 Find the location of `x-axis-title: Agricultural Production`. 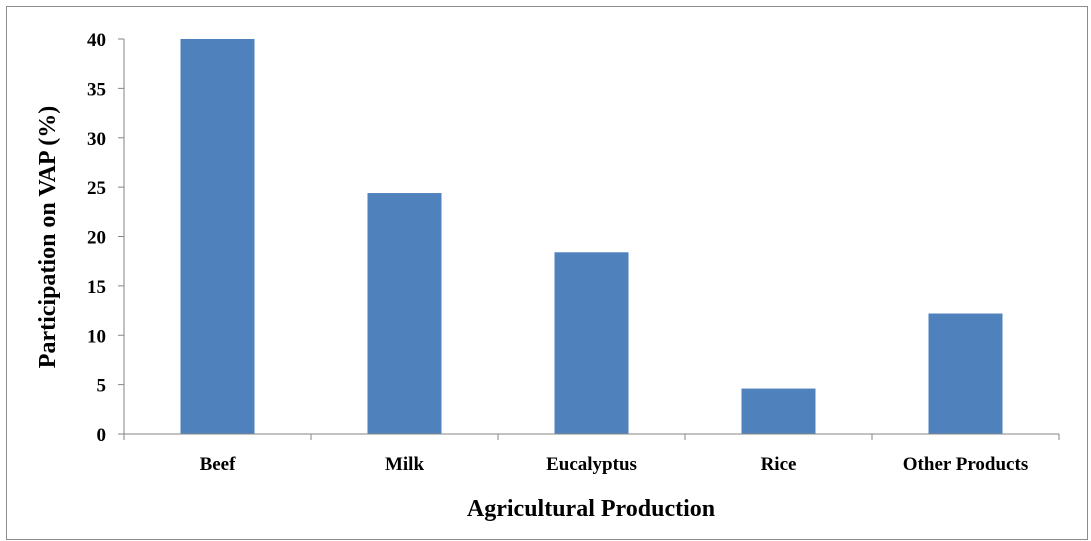

x-axis-title: Agricultural Production is located at coordinates (591, 509).